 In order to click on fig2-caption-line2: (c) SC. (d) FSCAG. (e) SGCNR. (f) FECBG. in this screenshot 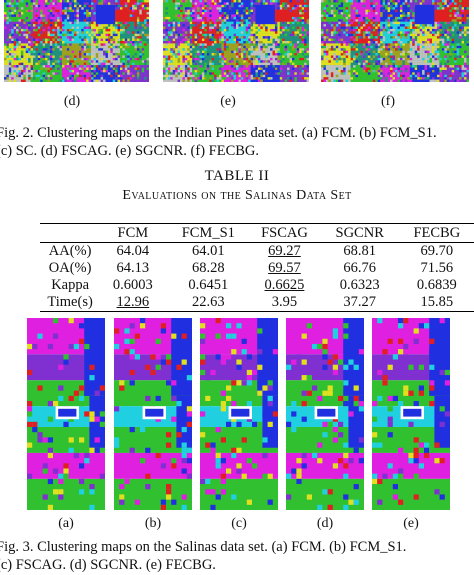, I will do `click(130, 151)`.